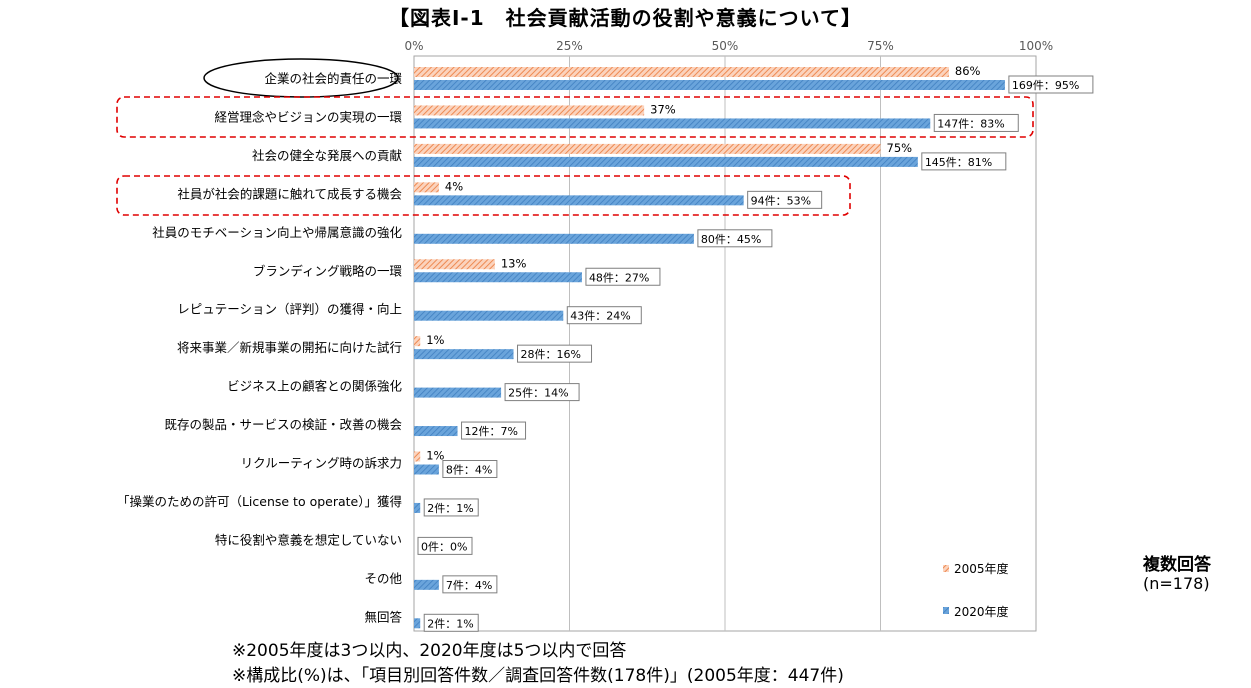  What do you see at coordinates (327, 155) in the screenshot?
I see `category-label: 社会の健全な発展への貢献` at bounding box center [327, 155].